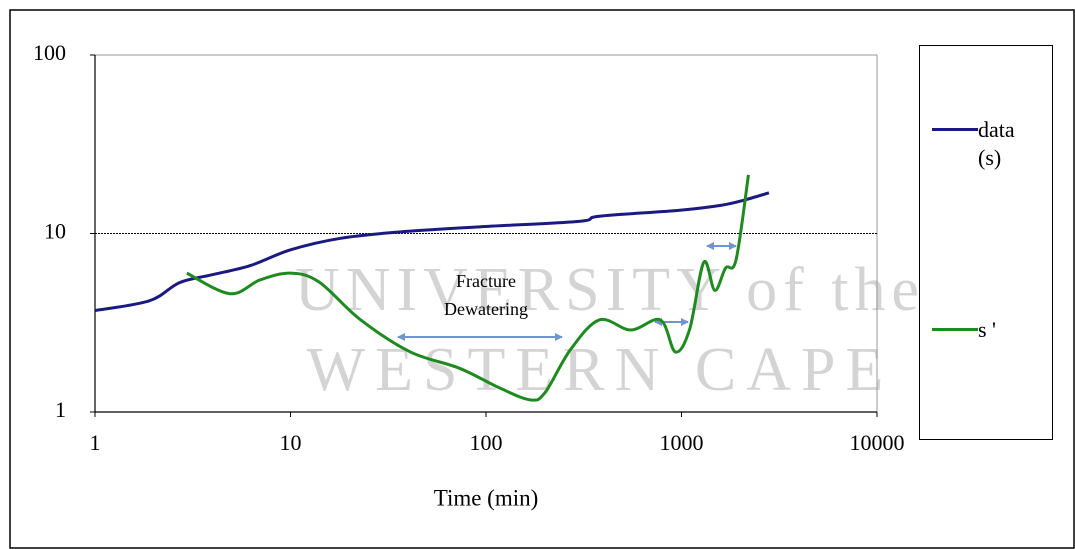 The width and height of the screenshot is (1075, 549). What do you see at coordinates (486, 309) in the screenshot?
I see `annotation: Dewatering` at bounding box center [486, 309].